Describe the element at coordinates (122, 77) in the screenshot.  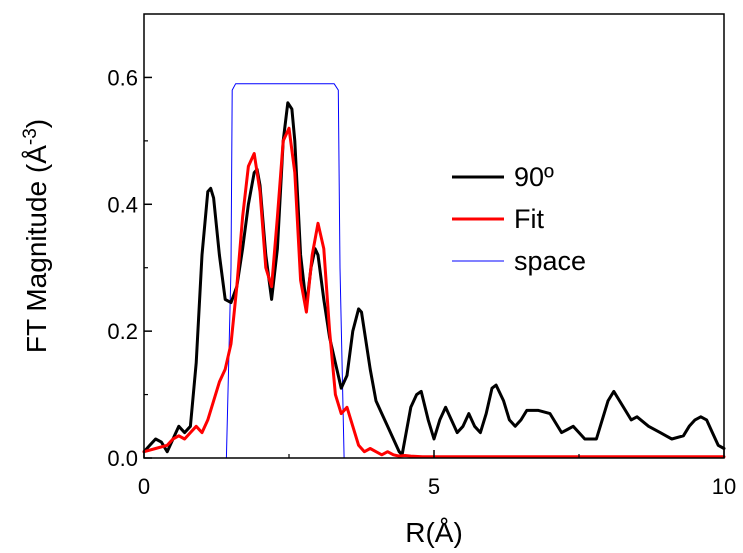
I see `y-tick-label: 0.6` at that location.